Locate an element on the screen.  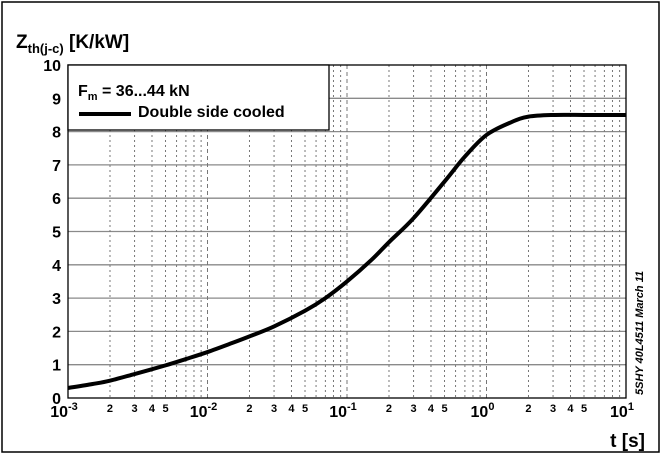
y-tick-label: 0 is located at coordinates (56, 399).